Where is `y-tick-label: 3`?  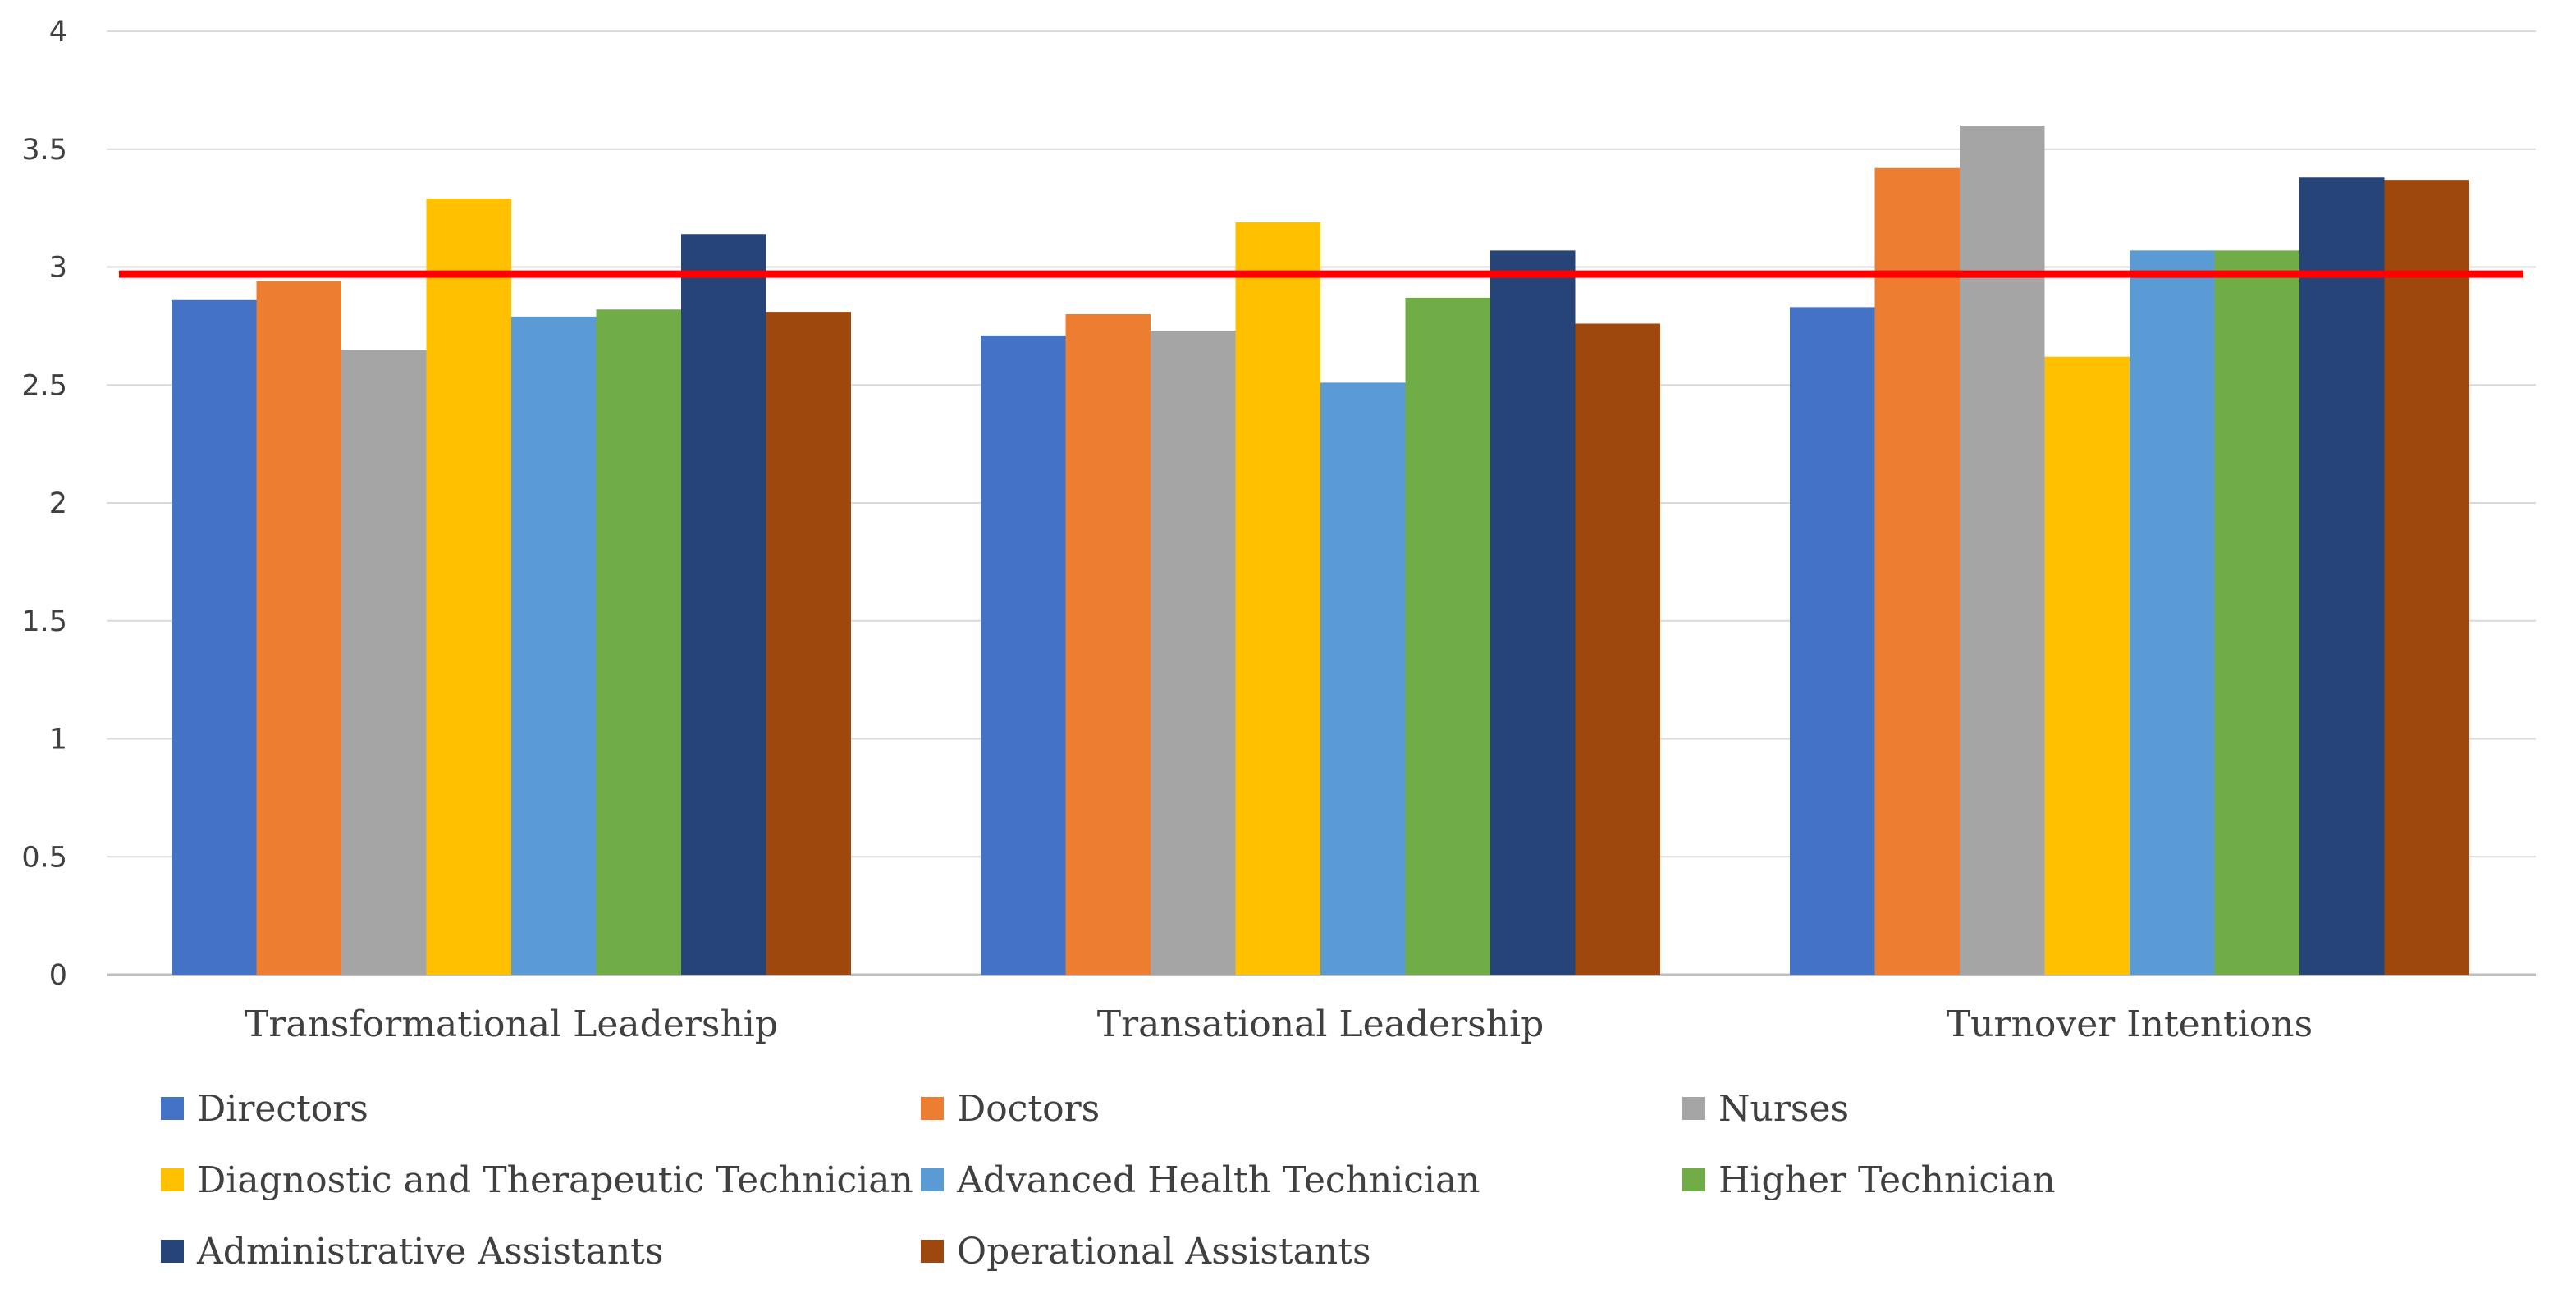
y-tick-label: 3 is located at coordinates (58, 268).